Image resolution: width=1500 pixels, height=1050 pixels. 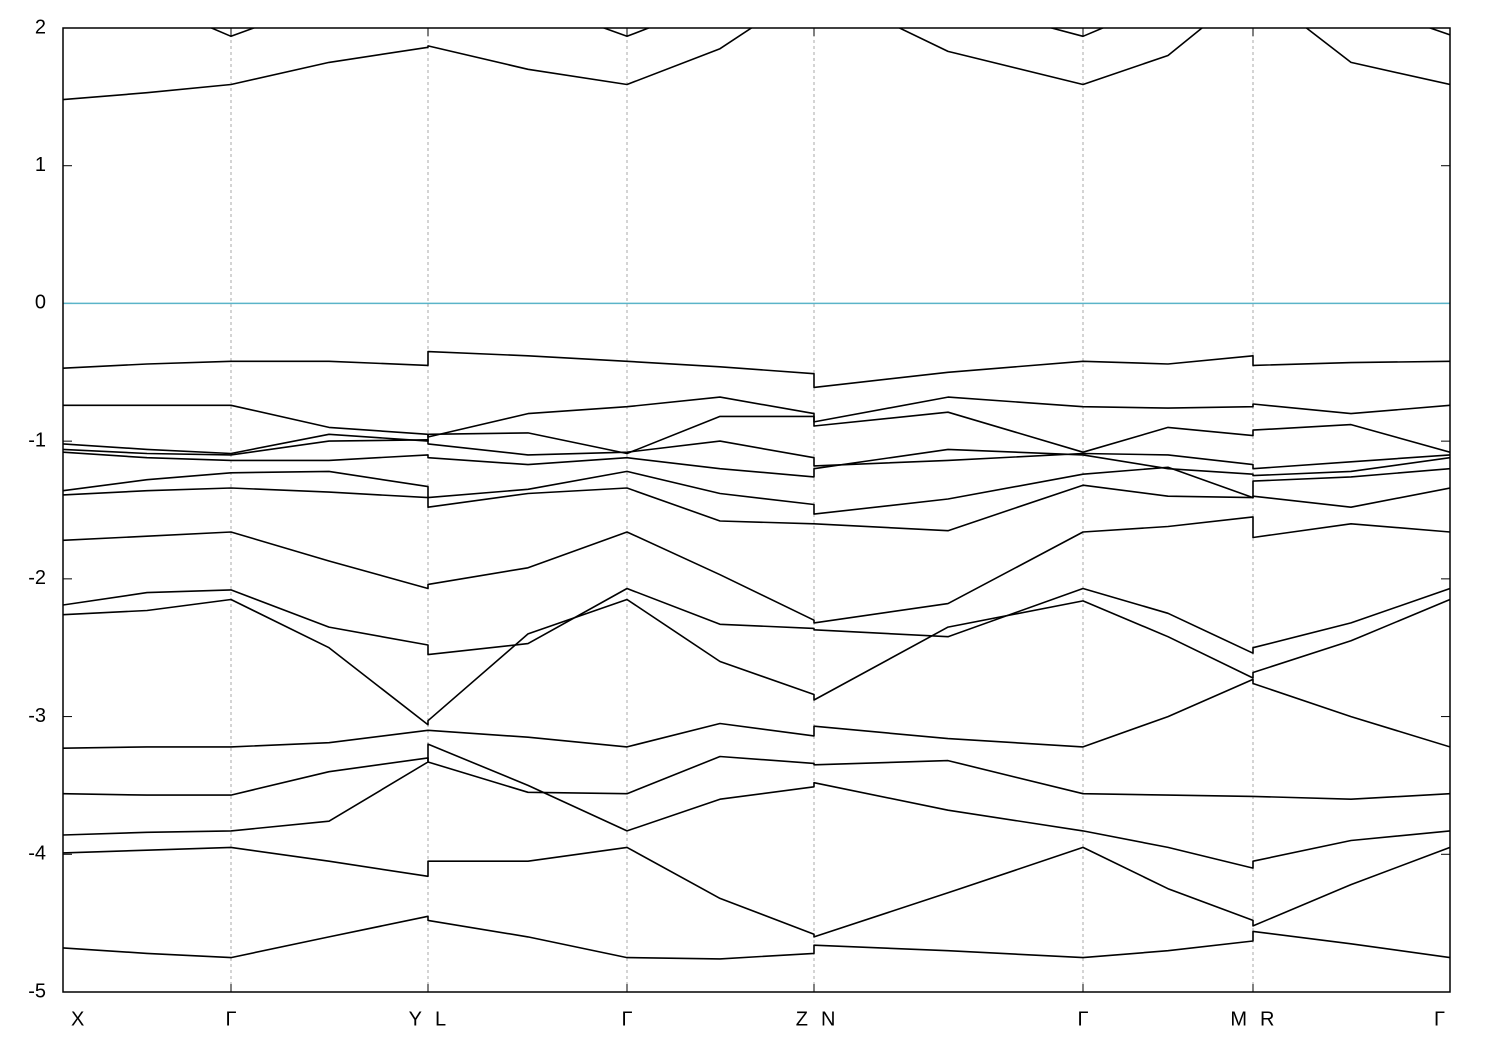 What do you see at coordinates (40, 303) in the screenshot?
I see `y-tick-label: 0` at bounding box center [40, 303].